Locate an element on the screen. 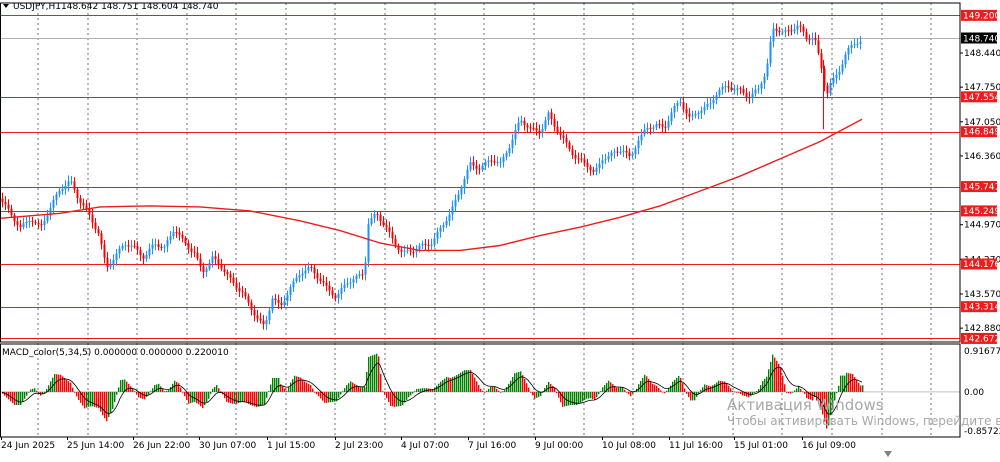  scroll-shift-icon is located at coordinates (896, 454).